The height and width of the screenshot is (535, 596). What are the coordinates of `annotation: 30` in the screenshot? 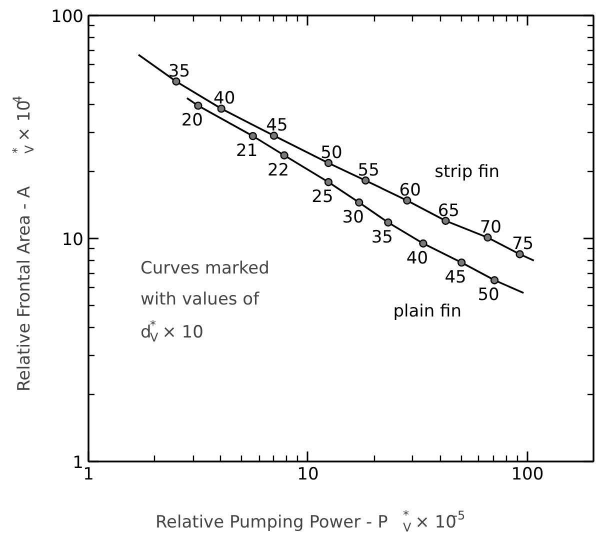 It's located at (353, 218).